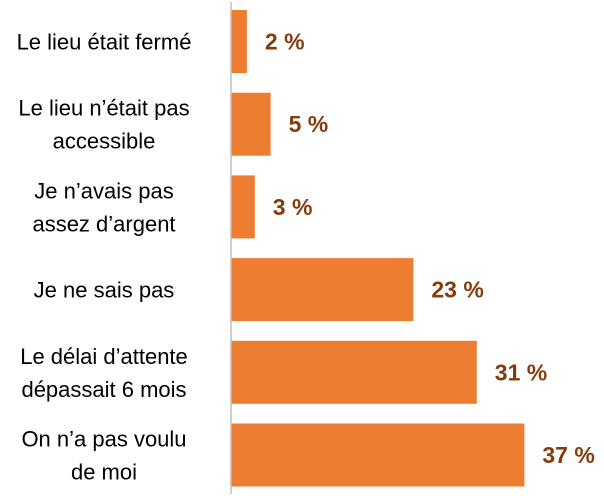 The width and height of the screenshot is (604, 496). What do you see at coordinates (104, 42) in the screenshot?
I see `category-label-0: Le lieu était fermé` at bounding box center [104, 42].